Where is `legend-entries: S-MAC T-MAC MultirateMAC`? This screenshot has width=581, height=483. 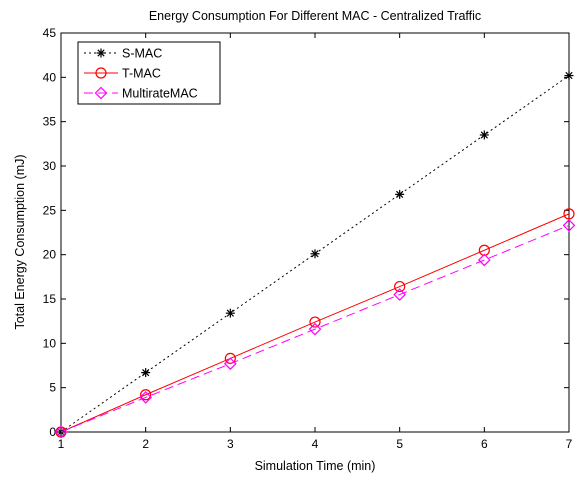 legend-entries: S-MAC T-MAC MultirateMAC is located at coordinates (141, 74).